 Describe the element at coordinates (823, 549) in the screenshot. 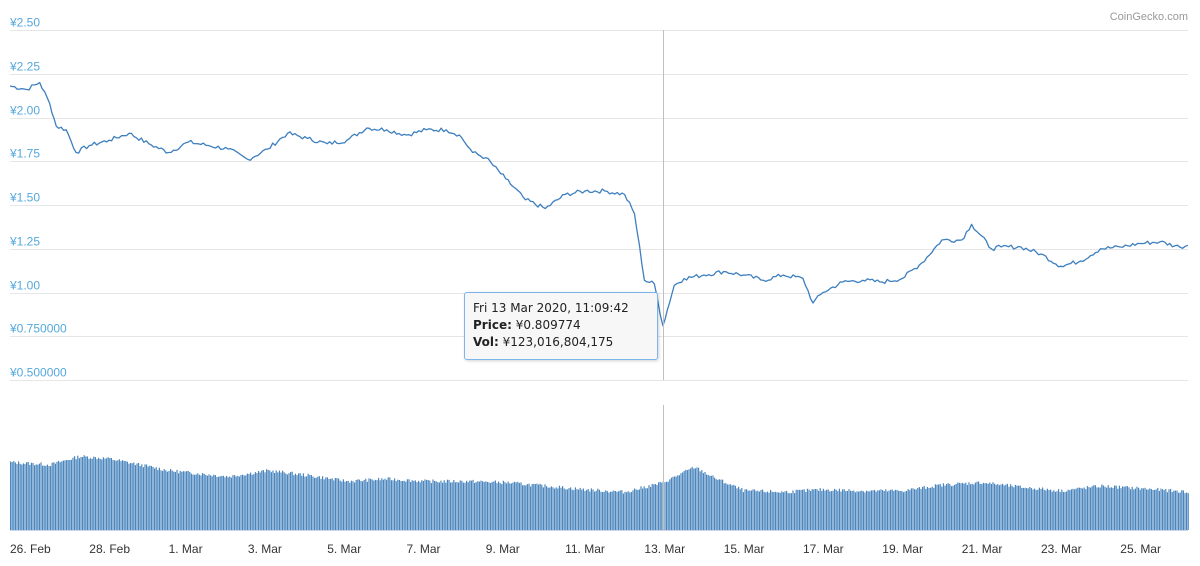

I see `x-tick-label: 17. Mar` at that location.